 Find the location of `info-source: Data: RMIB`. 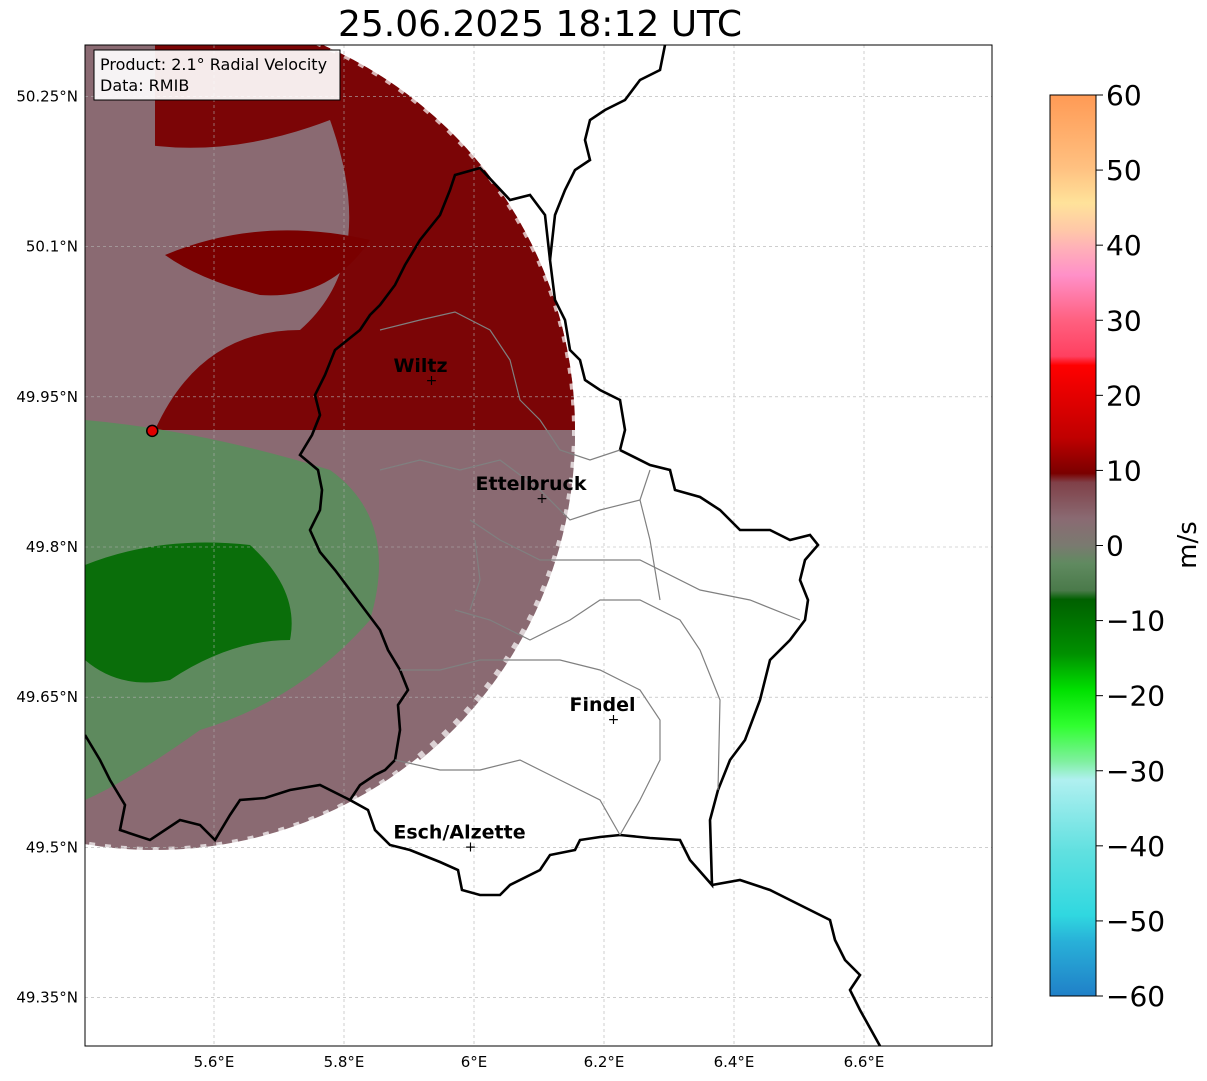

info-source: Data: RMIB is located at coordinates (144, 85).